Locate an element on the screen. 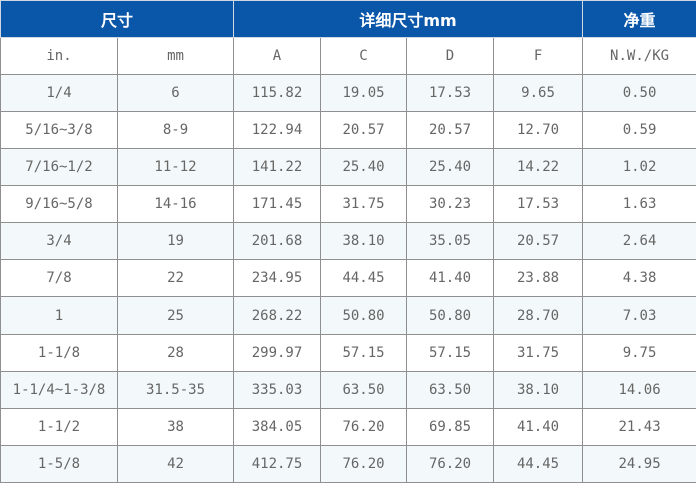  table-cell: 1-5/8 is located at coordinates (59, 463).